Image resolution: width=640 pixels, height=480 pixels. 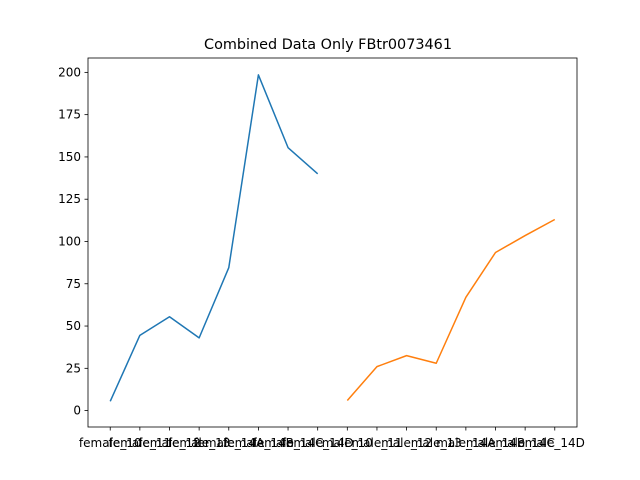 What do you see at coordinates (347, 443) in the screenshot?
I see `x-tick-label: male_10` at bounding box center [347, 443].